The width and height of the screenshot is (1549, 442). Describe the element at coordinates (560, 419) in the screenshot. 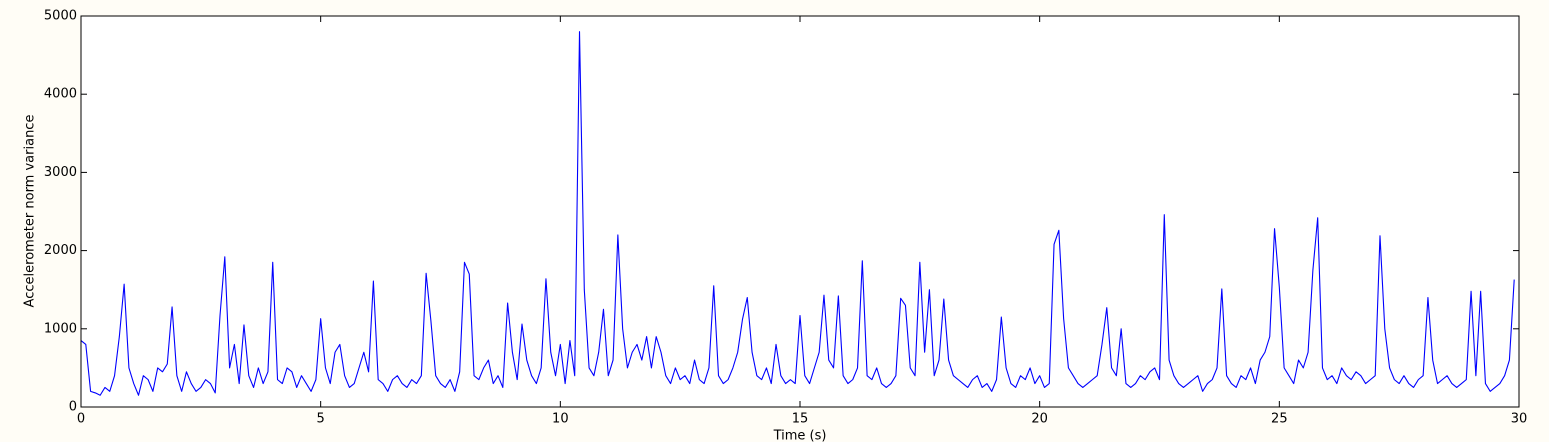

I see `x-tick-label: 10` at that location.